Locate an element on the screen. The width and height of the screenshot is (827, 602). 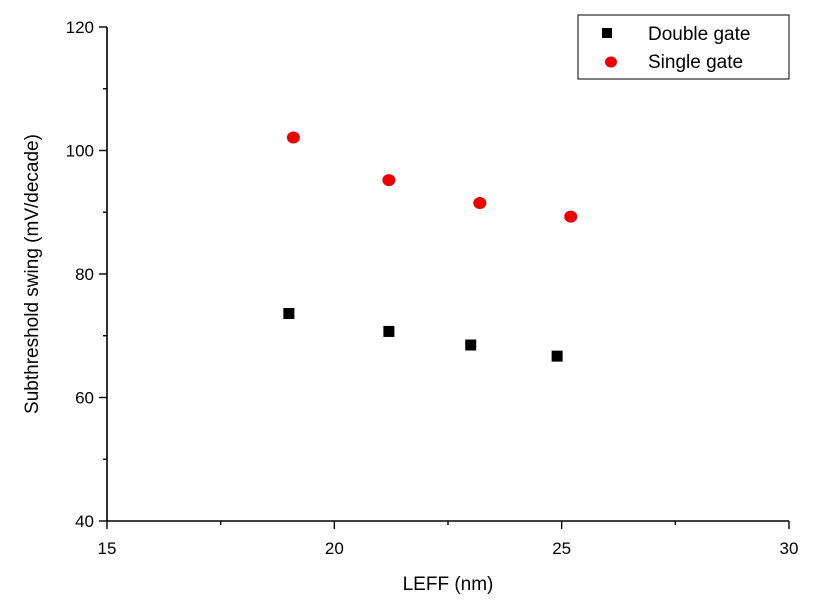
y-tick-label: 60 is located at coordinates (84, 398).